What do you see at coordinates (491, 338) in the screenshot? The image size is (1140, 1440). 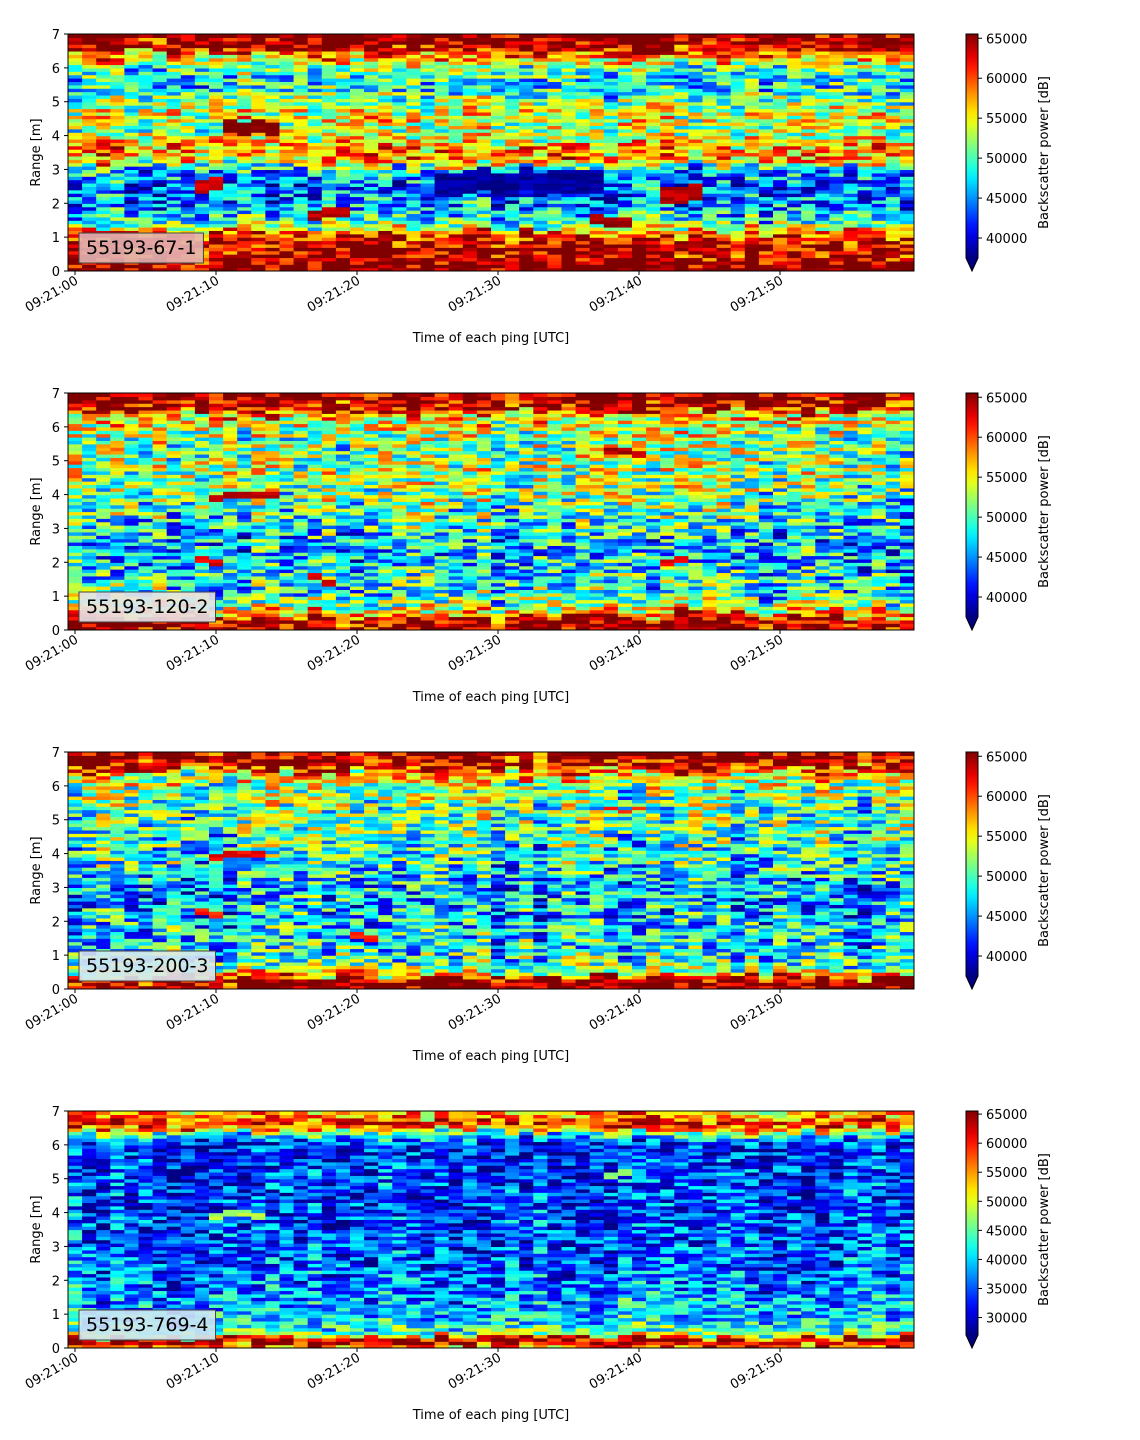 I see `x-axis-label: Time of each ping [UTC]` at bounding box center [491, 338].